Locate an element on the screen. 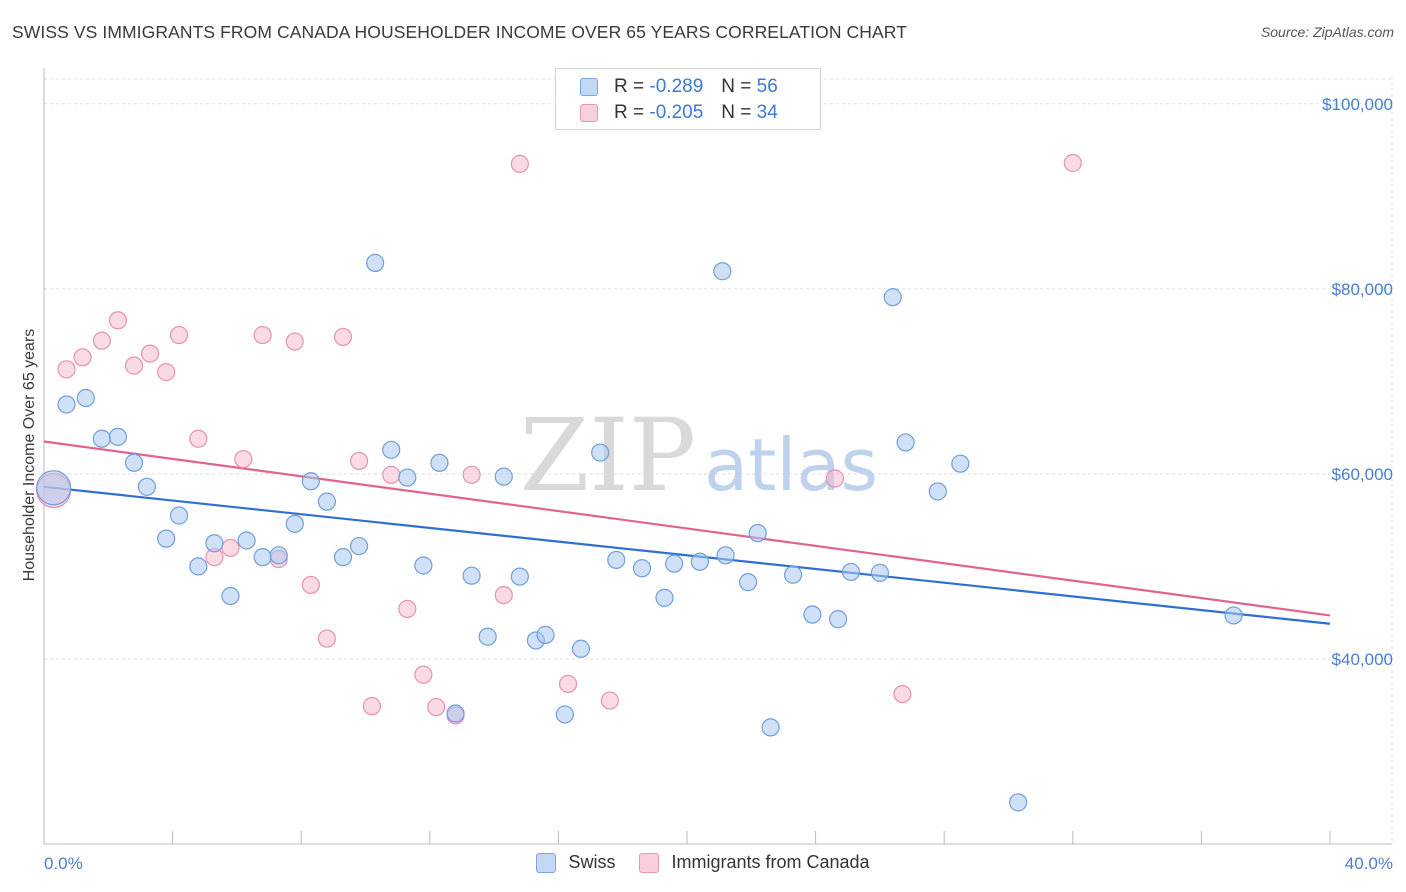  legend-row-canada: R = -0.205 N = 34 is located at coordinates (679, 113).